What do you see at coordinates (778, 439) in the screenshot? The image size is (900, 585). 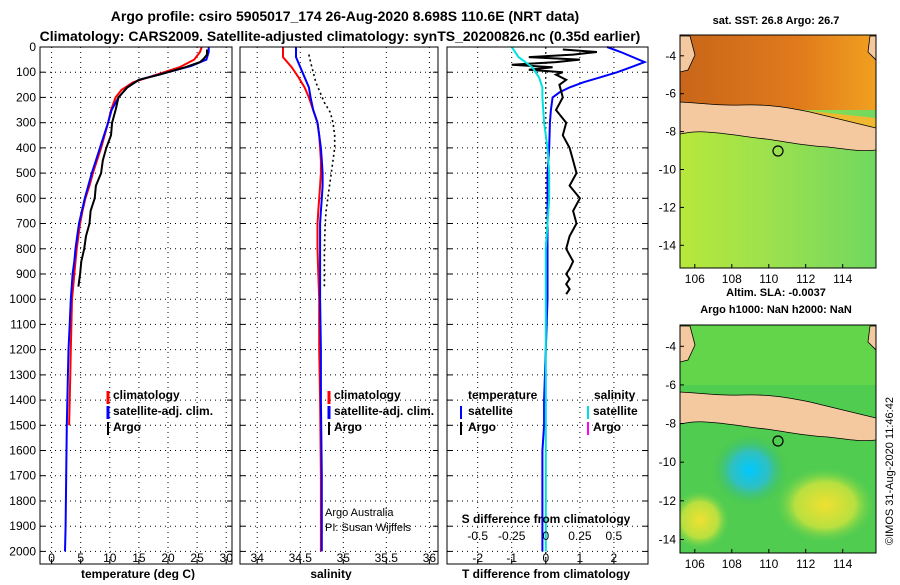 I see `sla-map` at bounding box center [778, 439].